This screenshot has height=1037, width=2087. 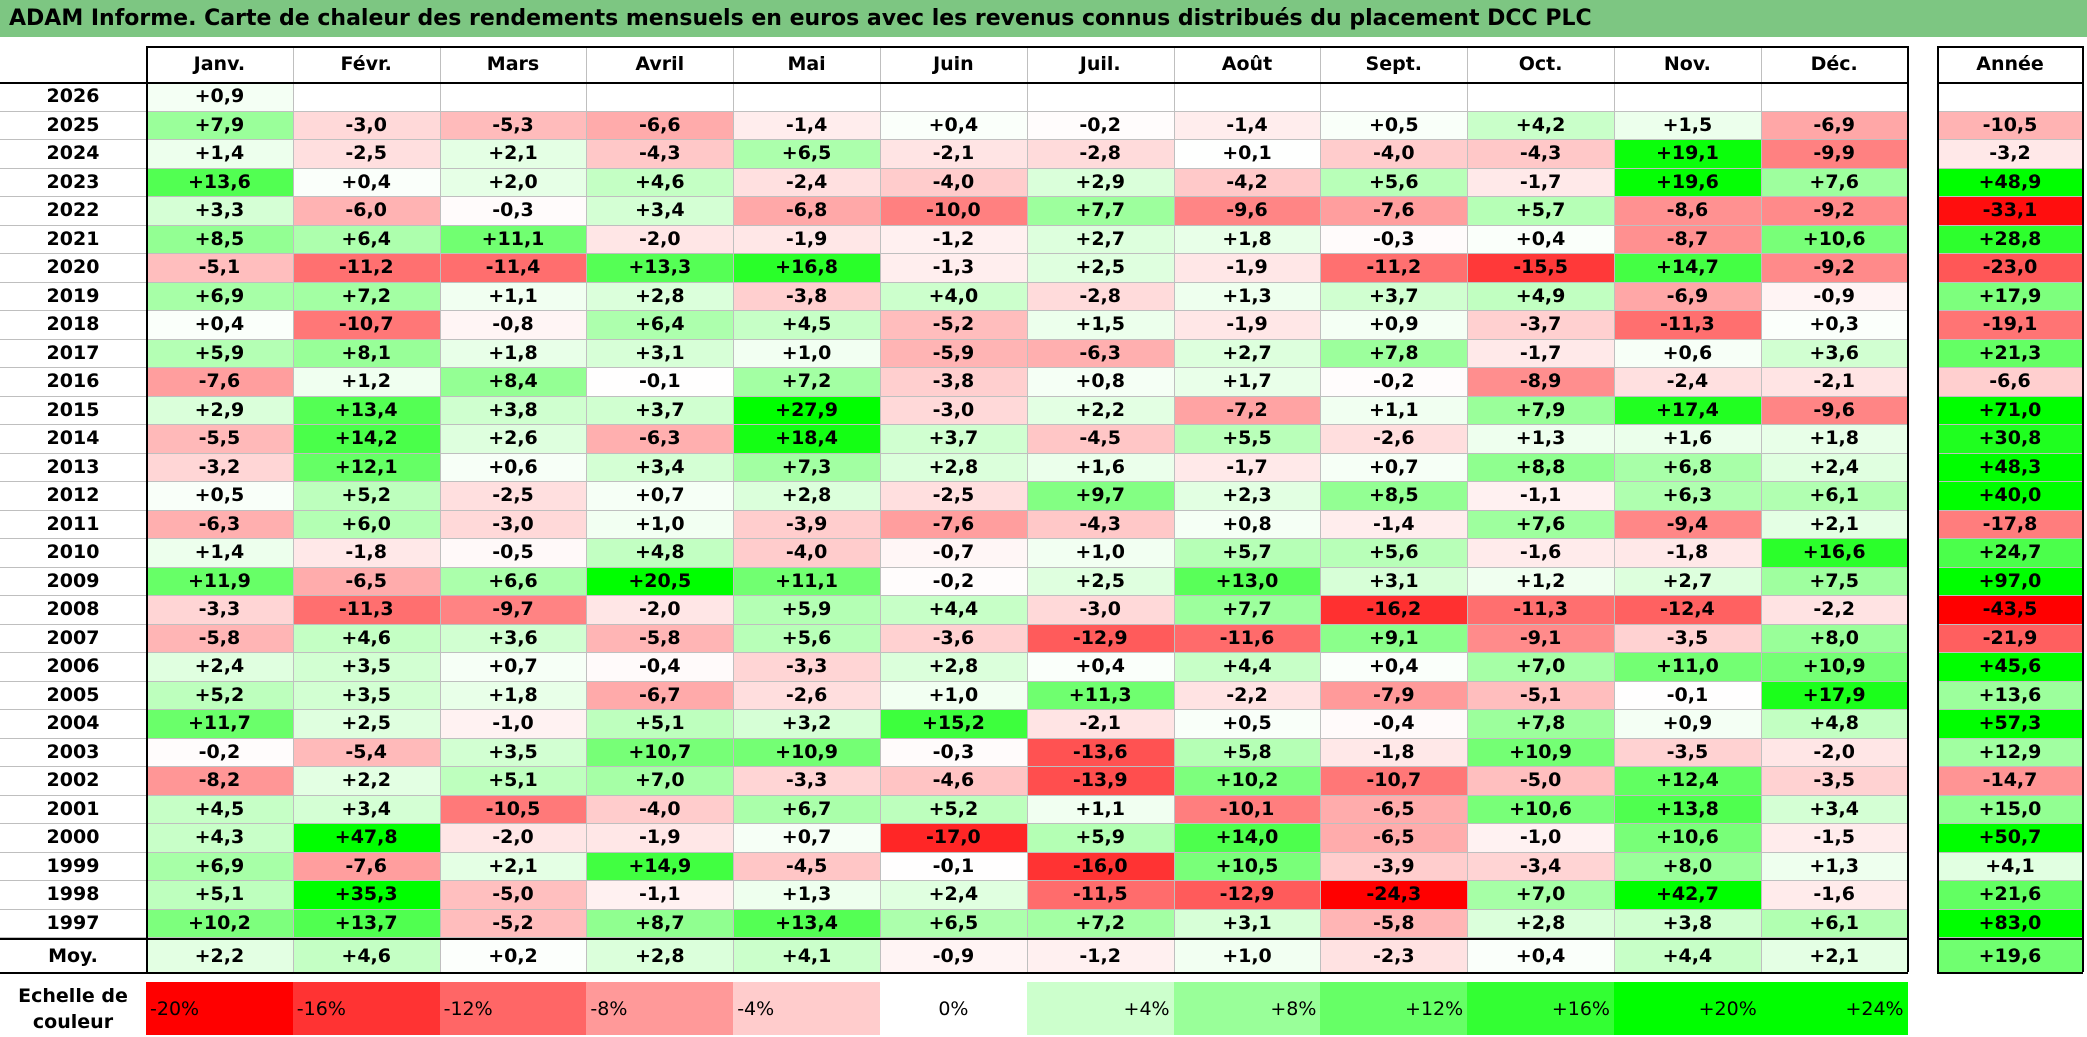 I want to click on annual-cell: +50,7, so click(x=2010, y=837).